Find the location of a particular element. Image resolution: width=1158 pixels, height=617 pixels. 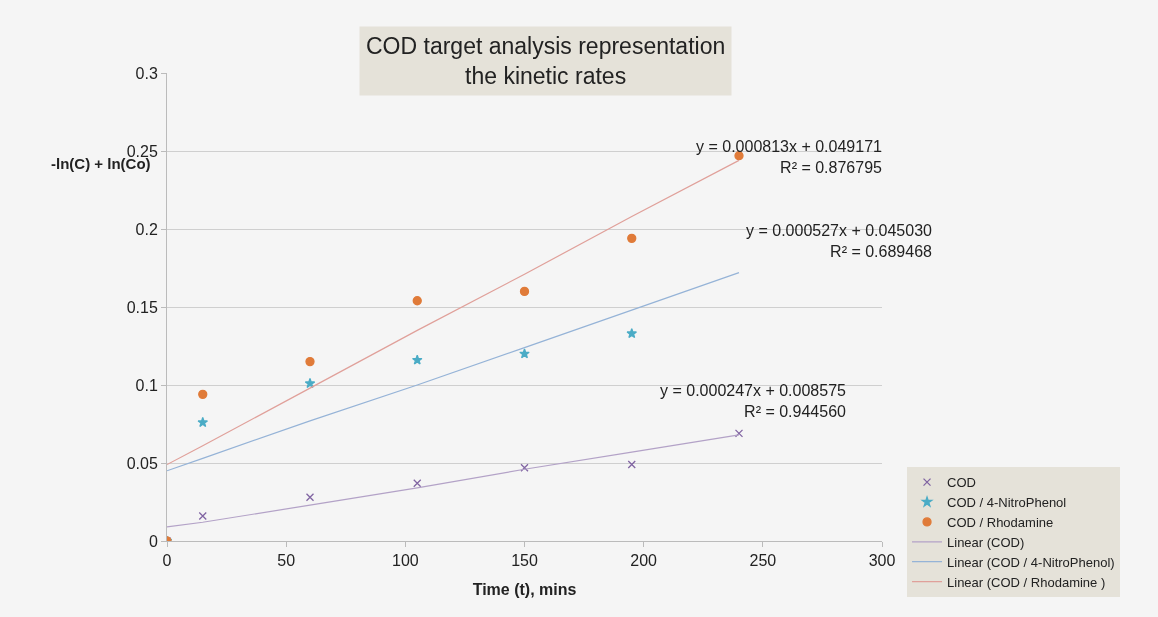

x-tick-label: 0 is located at coordinates (167, 561).